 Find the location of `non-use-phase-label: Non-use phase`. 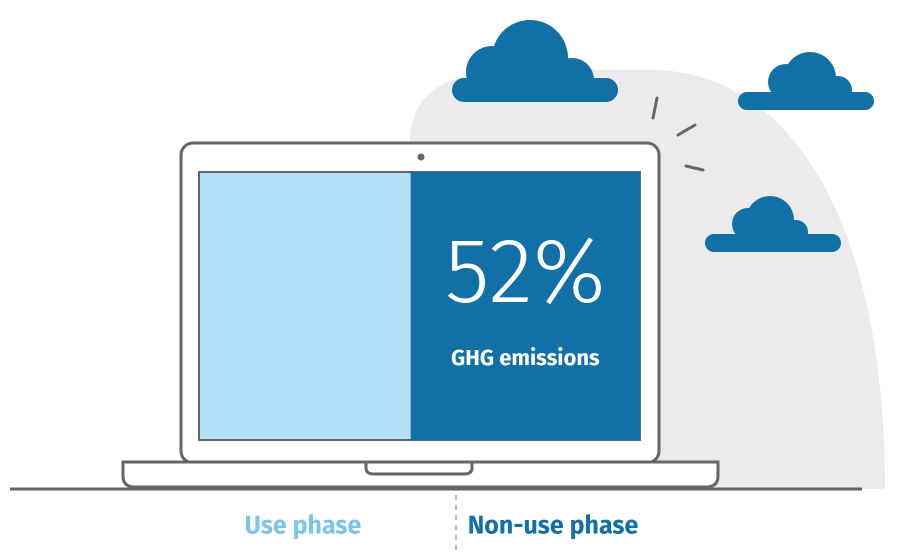

non-use-phase-label: Non-use phase is located at coordinates (553, 526).